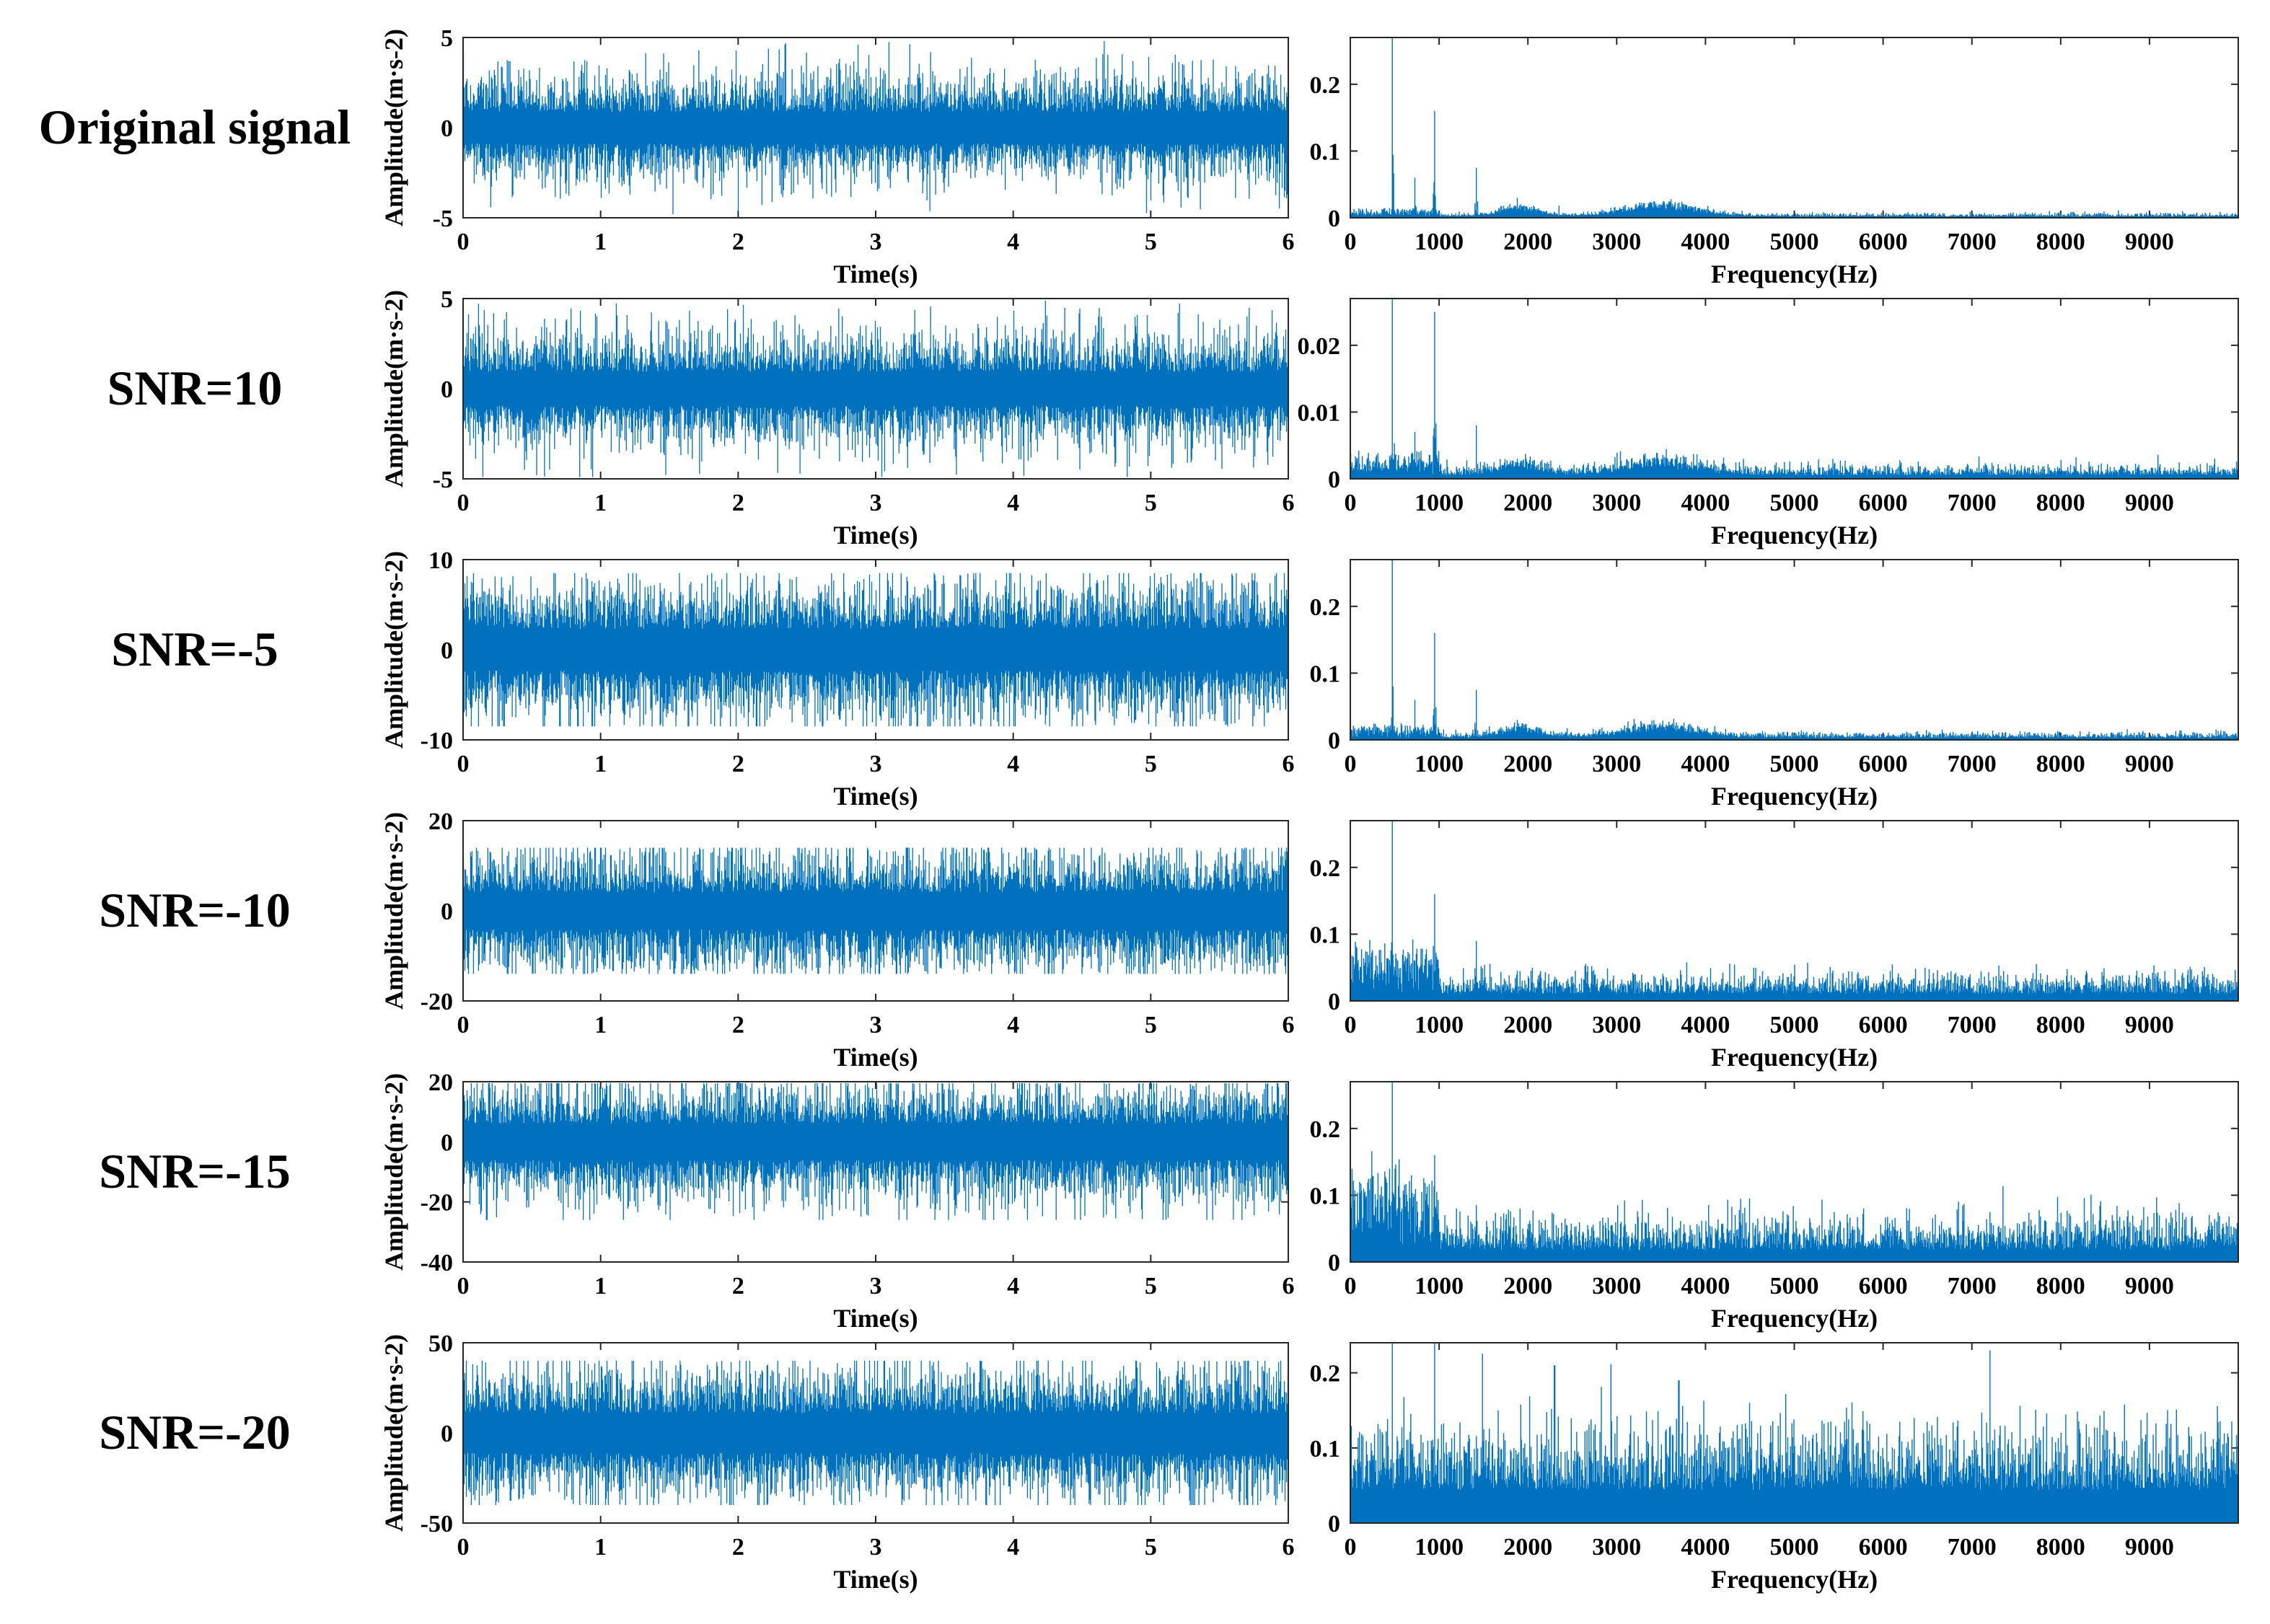 The height and width of the screenshot is (1624, 2270). I want to click on row-label: SNR=-15, so click(195, 1171).